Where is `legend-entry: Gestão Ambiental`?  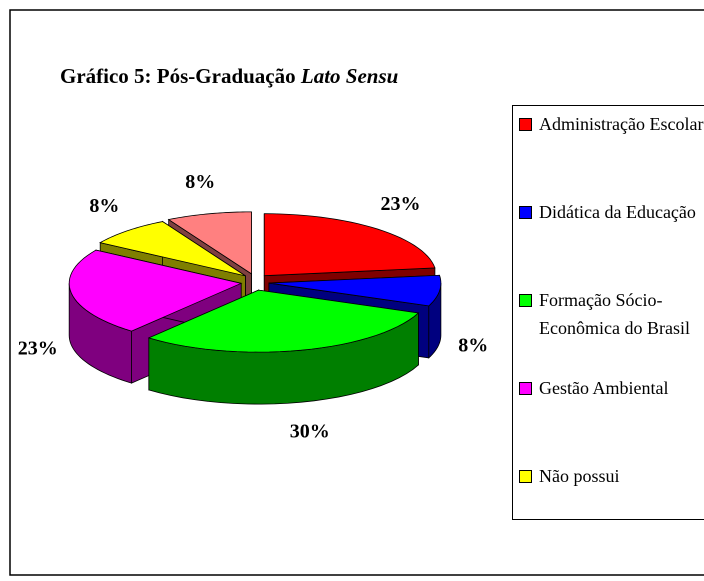 legend-entry: Gestão Ambiental is located at coordinates (611, 388).